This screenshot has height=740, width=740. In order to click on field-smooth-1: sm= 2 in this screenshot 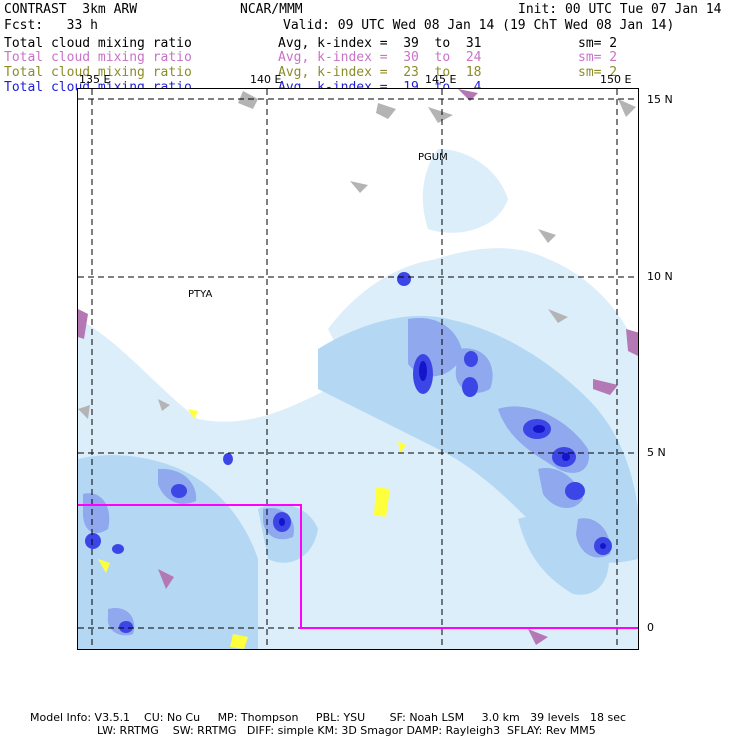, I will do `click(598, 43)`.